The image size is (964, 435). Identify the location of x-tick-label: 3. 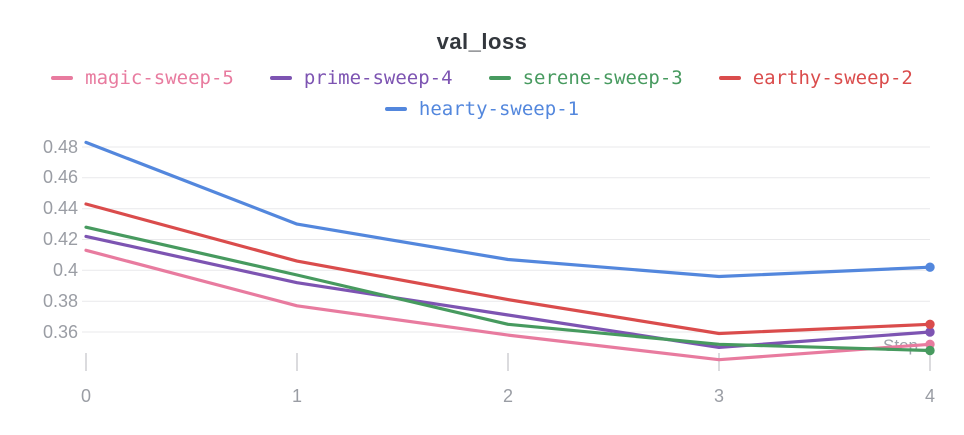
(718, 396).